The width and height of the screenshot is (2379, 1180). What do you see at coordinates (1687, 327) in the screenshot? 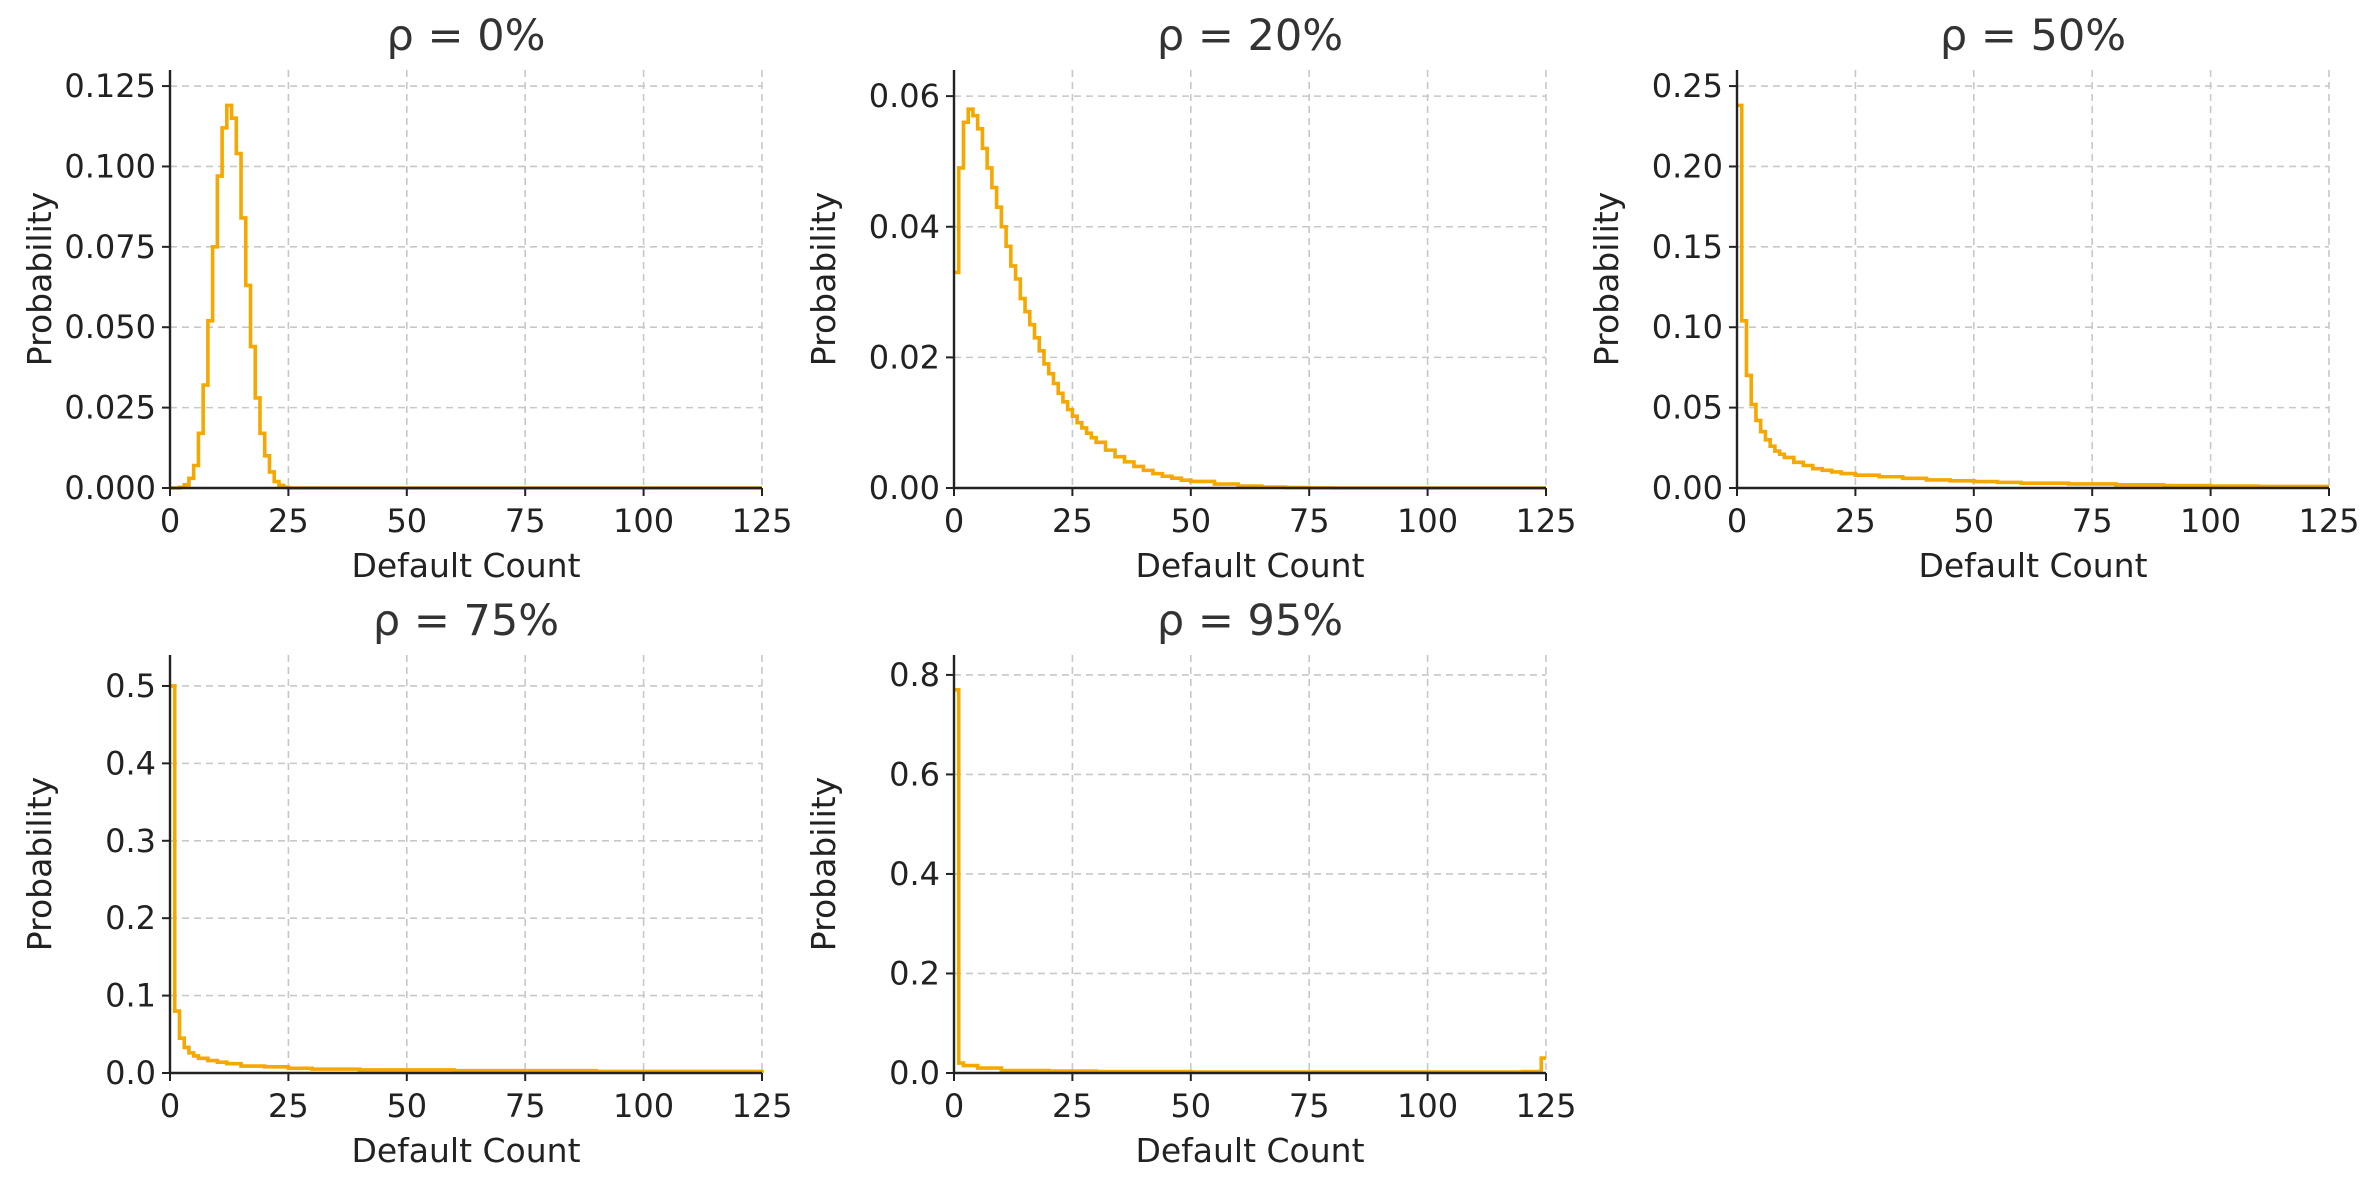
I see `y-tick-label: 0.10` at bounding box center [1687, 327].